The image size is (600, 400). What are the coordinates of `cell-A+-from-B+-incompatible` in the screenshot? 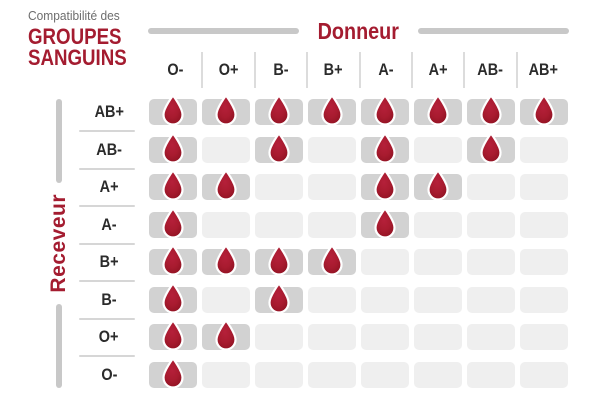 It's located at (332, 187).